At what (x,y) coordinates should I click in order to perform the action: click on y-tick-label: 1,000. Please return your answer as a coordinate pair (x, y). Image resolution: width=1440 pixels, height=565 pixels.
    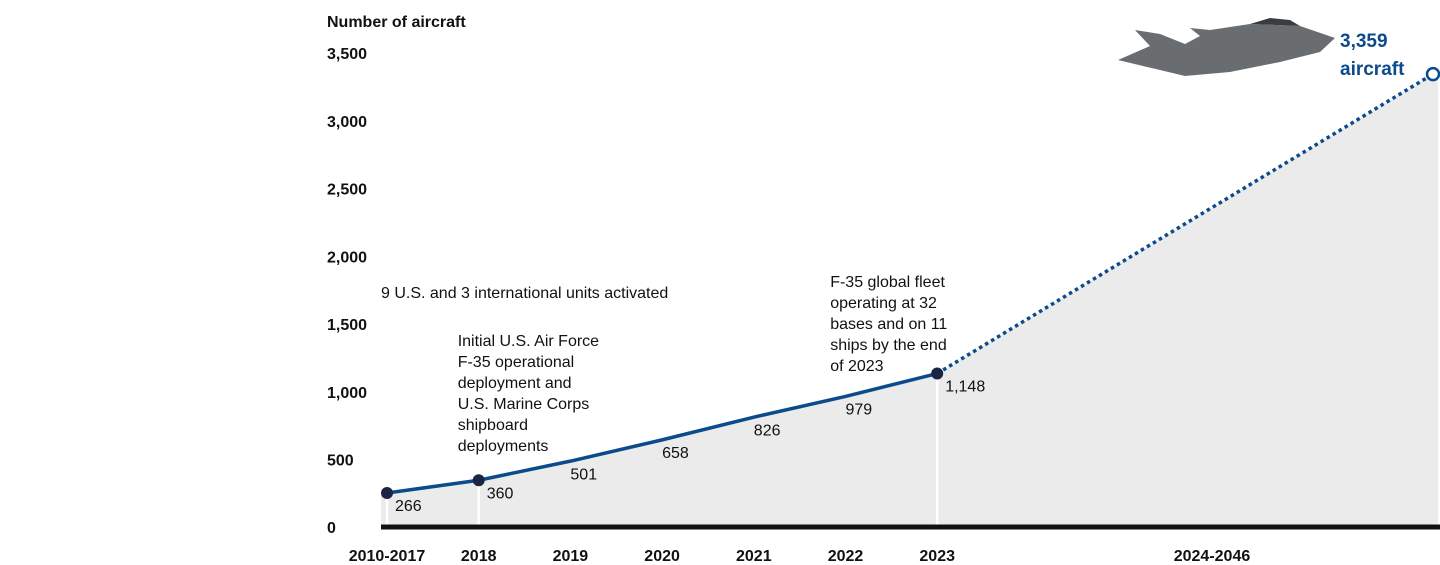
    Looking at the image, I should click on (347, 393).